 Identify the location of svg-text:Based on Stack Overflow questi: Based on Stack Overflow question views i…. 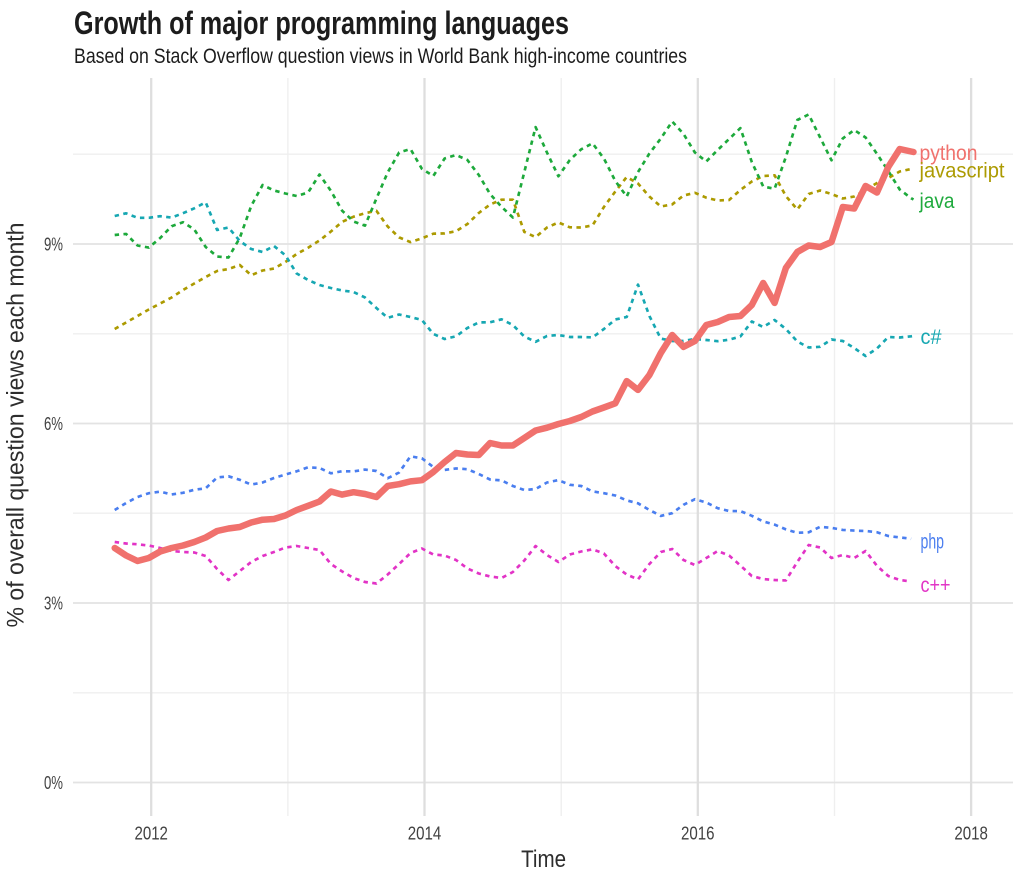
(380, 56).